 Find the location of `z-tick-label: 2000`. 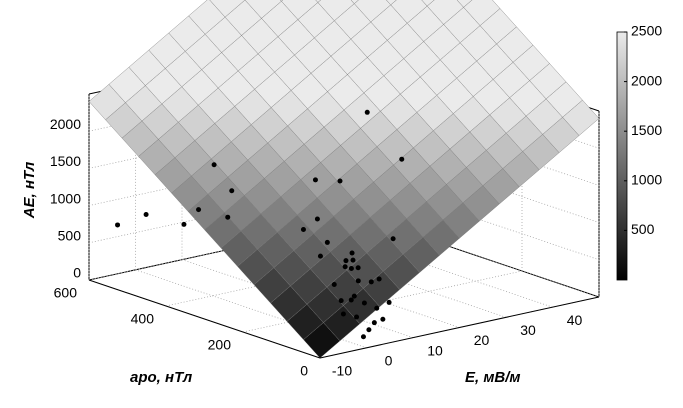

z-tick-label: 2000 is located at coordinates (65, 124).